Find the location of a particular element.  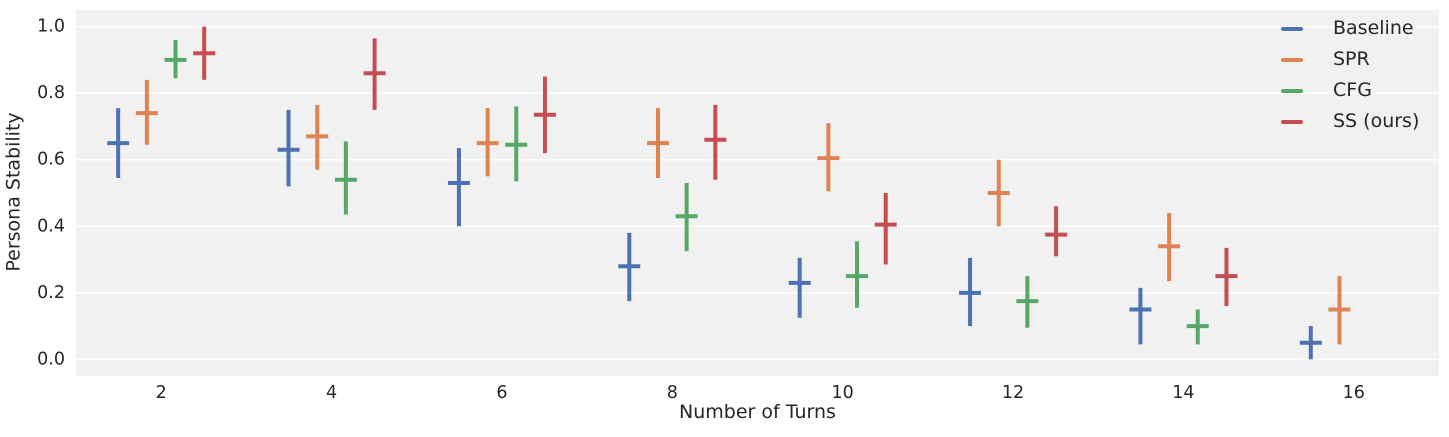

legend-entry-spr: SPR is located at coordinates (1350, 59).